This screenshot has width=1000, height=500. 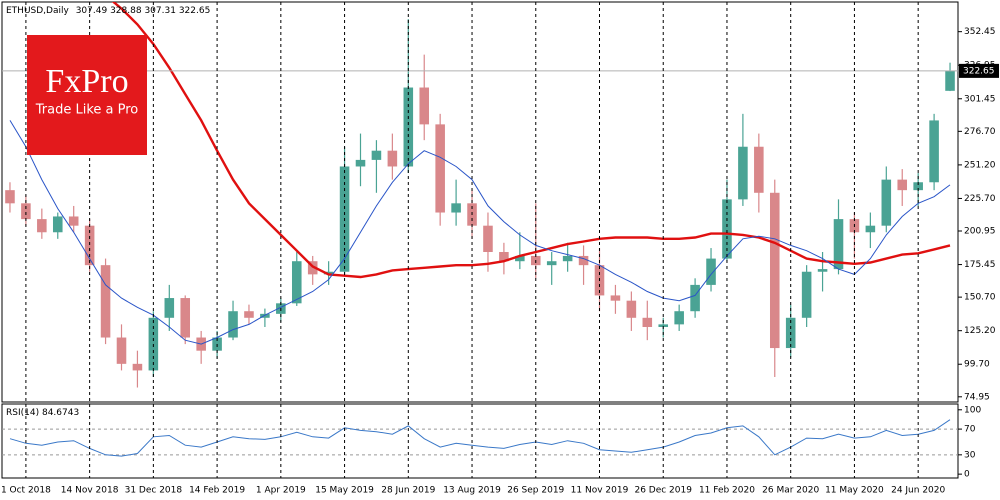 I want to click on y-tick-label: 100, so click(x=972, y=410).